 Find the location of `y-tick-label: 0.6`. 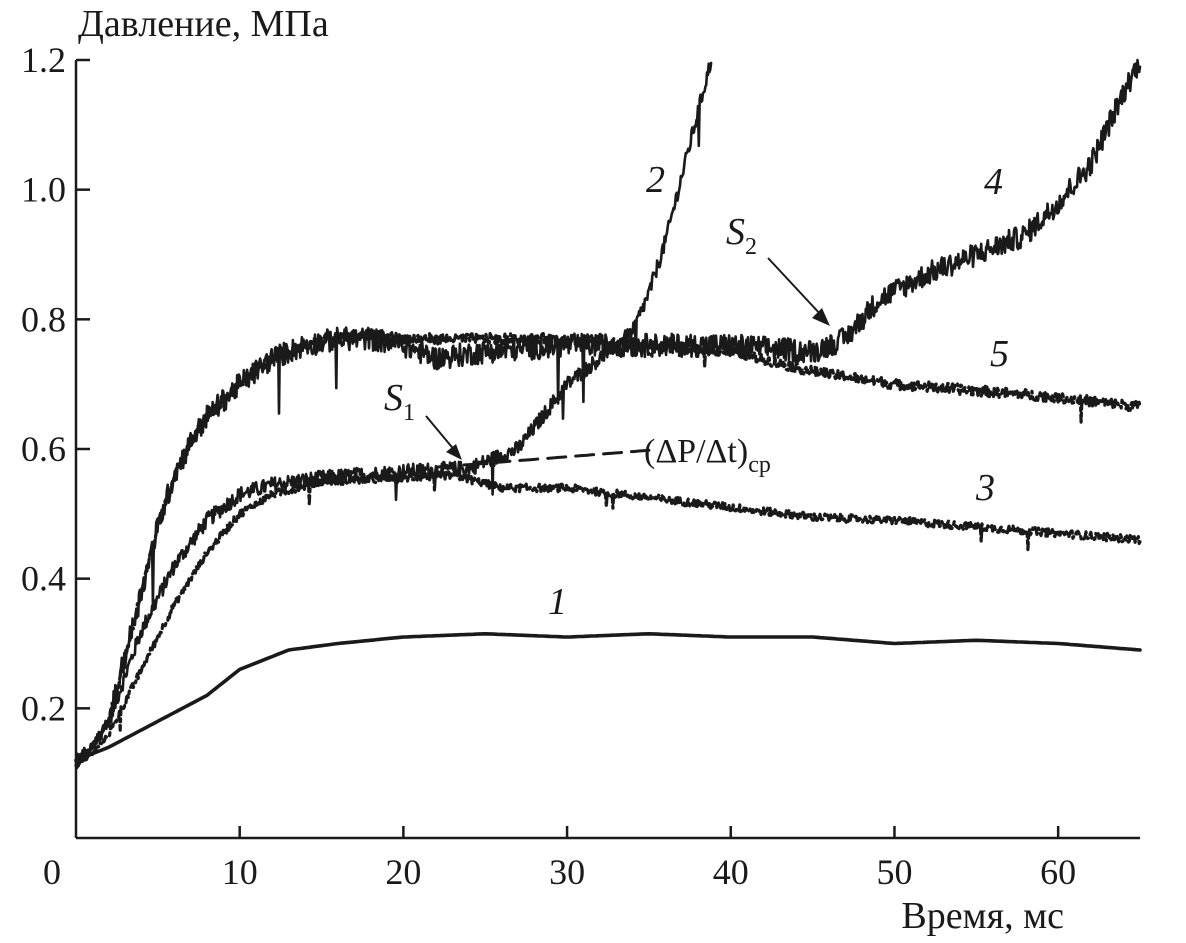

y-tick-label: 0.6 is located at coordinates (43, 449).